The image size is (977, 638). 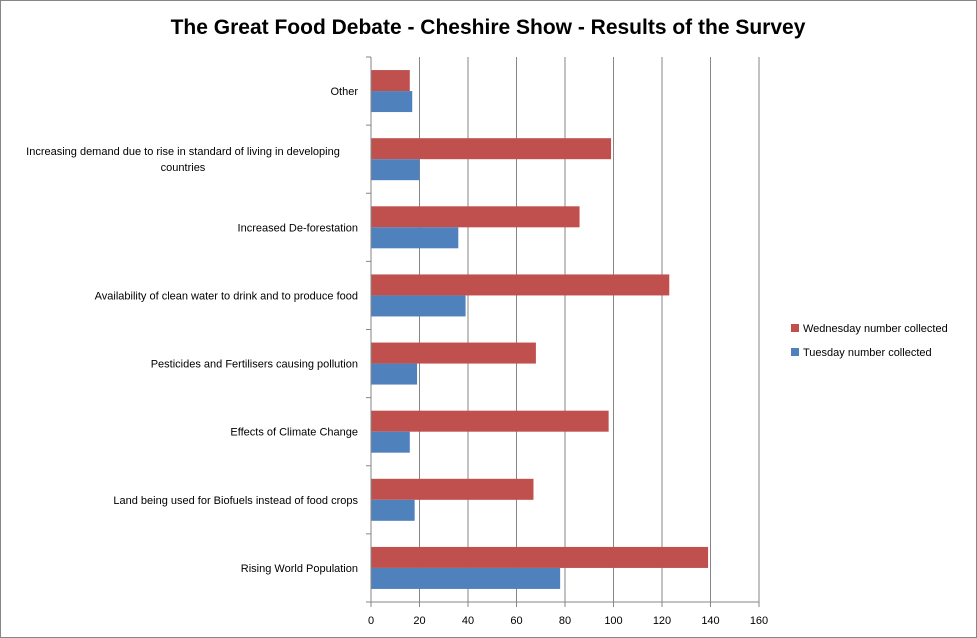 What do you see at coordinates (419, 621) in the screenshot?
I see `x-tick-label: 20` at bounding box center [419, 621].